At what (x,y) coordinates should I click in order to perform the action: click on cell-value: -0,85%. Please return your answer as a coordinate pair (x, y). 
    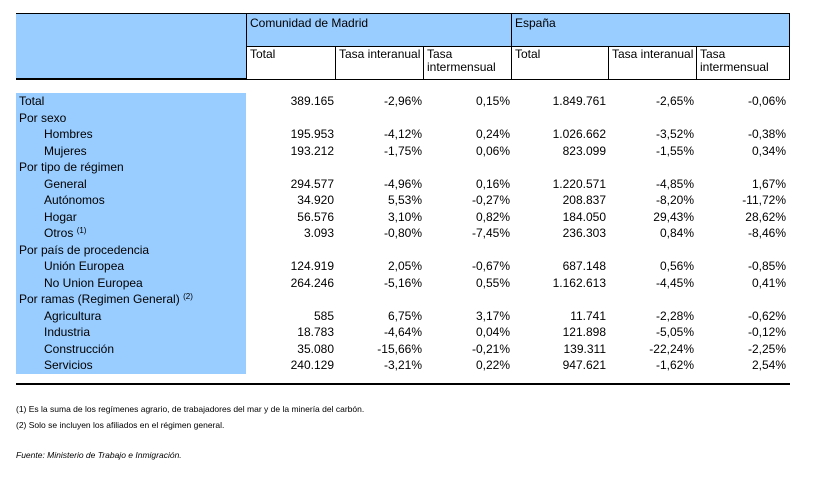
    Looking at the image, I should click on (766, 266).